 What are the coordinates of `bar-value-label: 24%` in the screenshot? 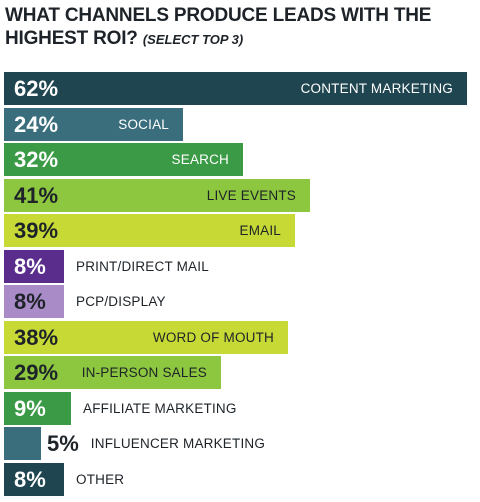 It's located at (36, 124).